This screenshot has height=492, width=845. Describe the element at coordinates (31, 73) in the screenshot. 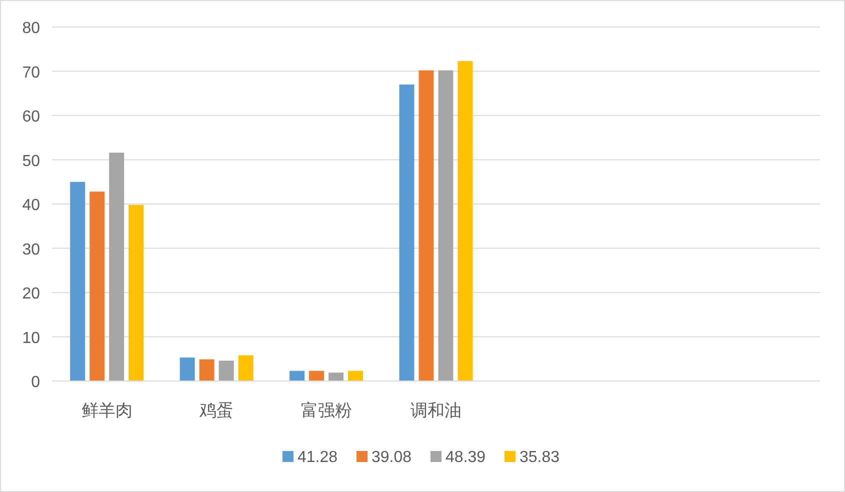

I see `y-tick-label: 70` at that location.